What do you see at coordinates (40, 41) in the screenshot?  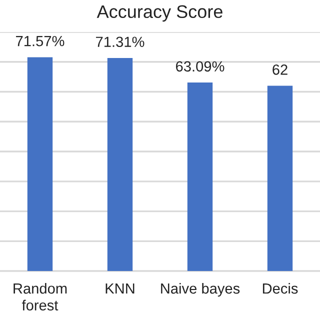 I see `data-label: 71.57%` at bounding box center [40, 41].